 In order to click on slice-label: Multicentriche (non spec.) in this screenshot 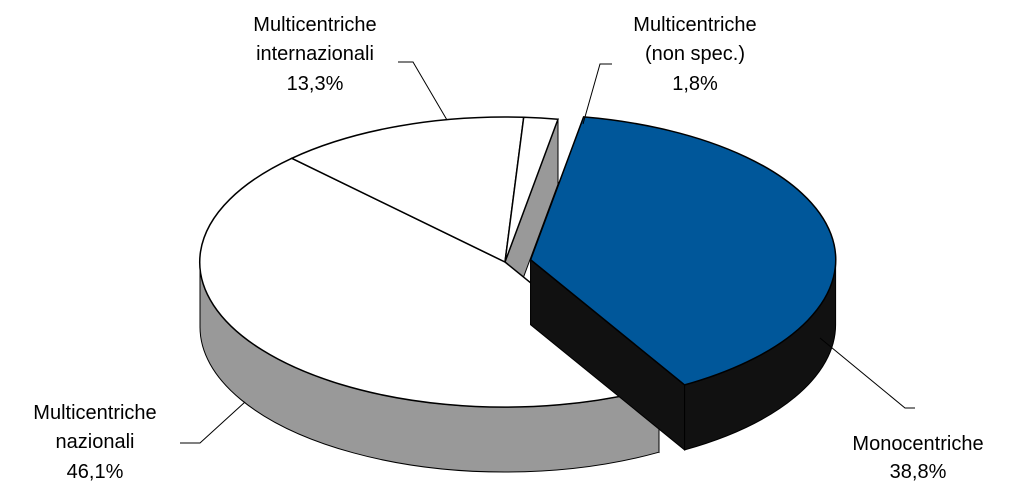, I will do `click(694, 39)`.